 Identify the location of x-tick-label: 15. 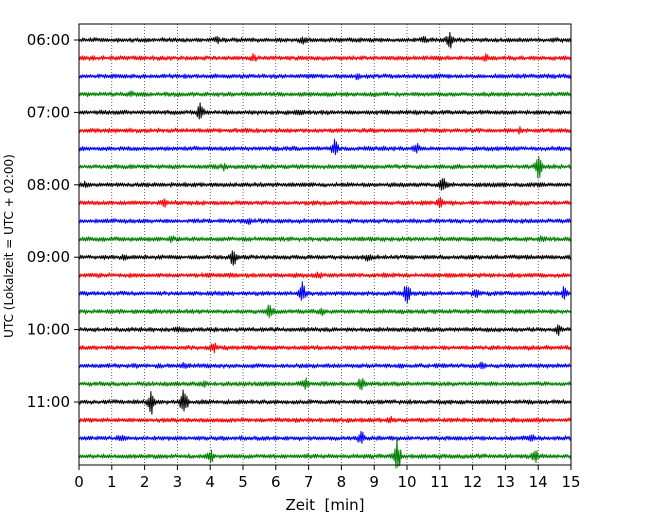
(570, 482).